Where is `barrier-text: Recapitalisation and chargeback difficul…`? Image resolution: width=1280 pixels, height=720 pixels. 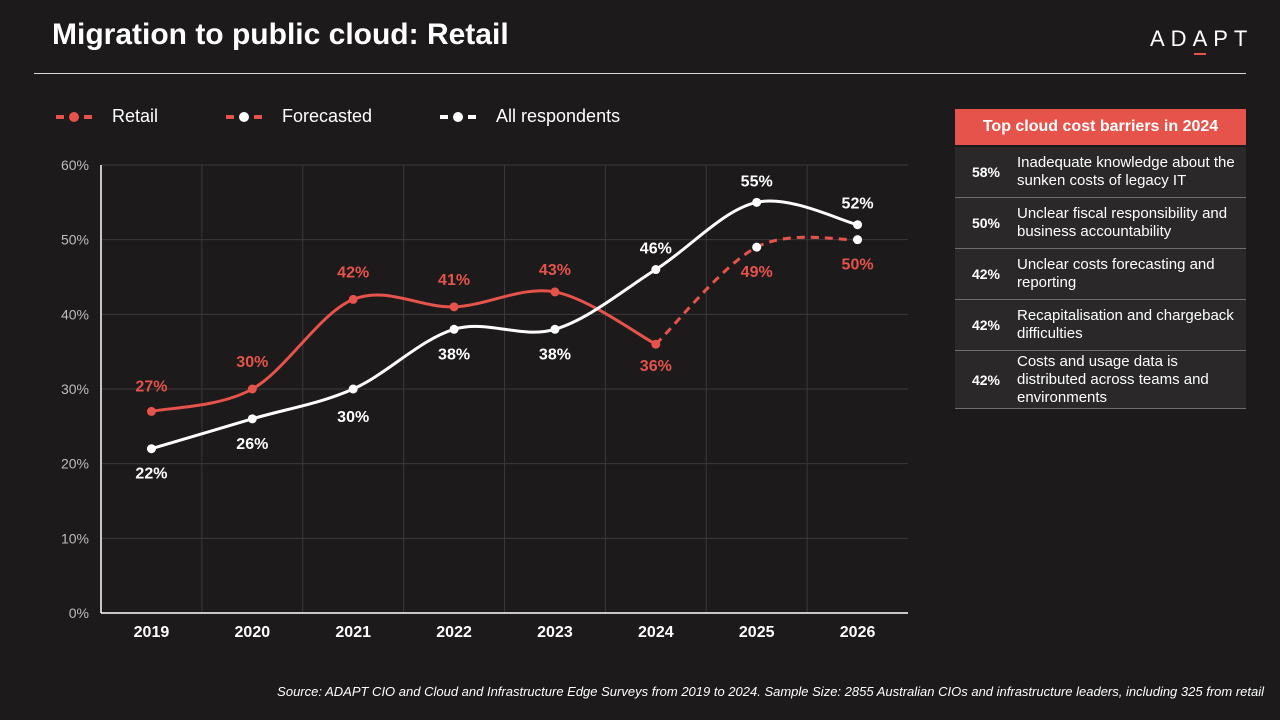
barrier-text: Recapitalisation and chargeback difficul… is located at coordinates (1125, 324).